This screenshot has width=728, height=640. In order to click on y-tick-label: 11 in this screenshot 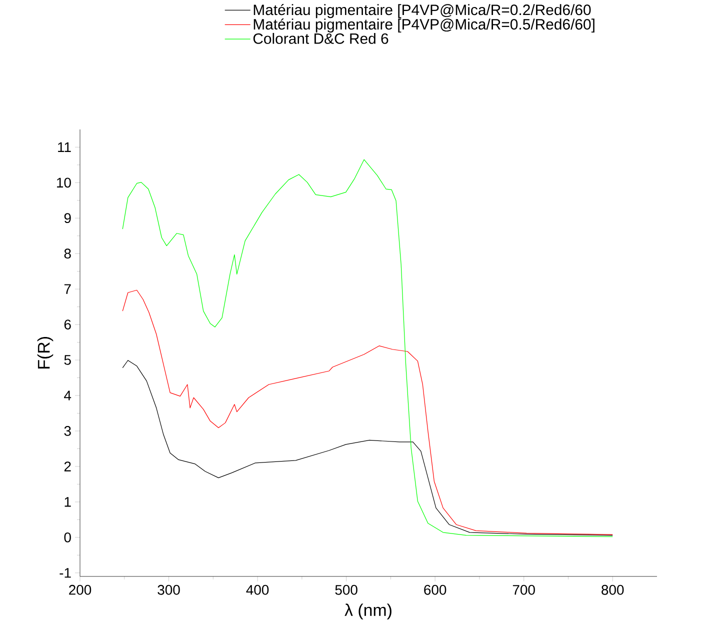, I will do `click(64, 147)`.